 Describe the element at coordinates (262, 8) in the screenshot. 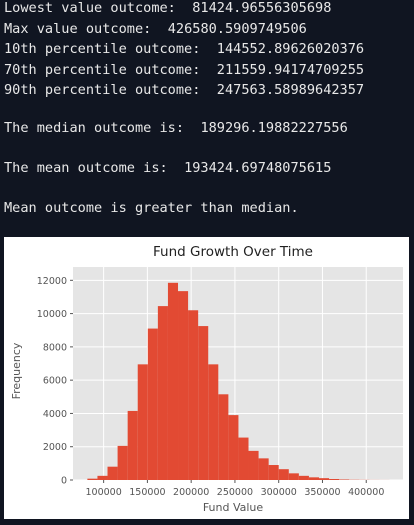

I see `lowest-value: 81424.96556305698` at that location.